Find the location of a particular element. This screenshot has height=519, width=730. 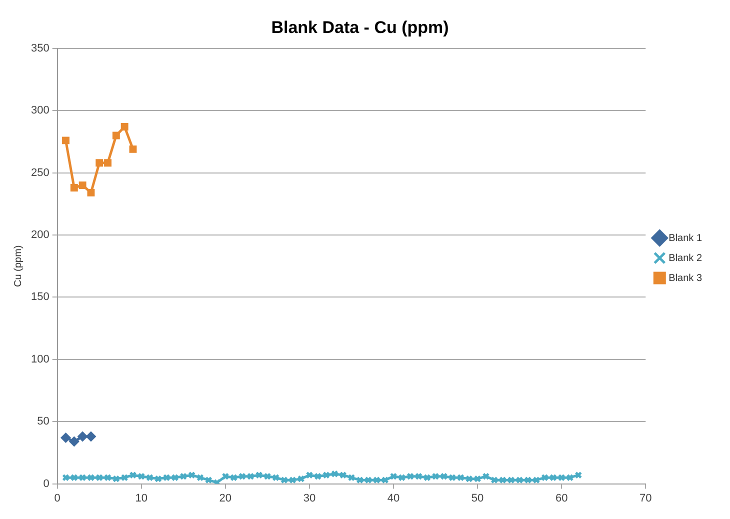

y-tick-label: 300 is located at coordinates (40, 110).